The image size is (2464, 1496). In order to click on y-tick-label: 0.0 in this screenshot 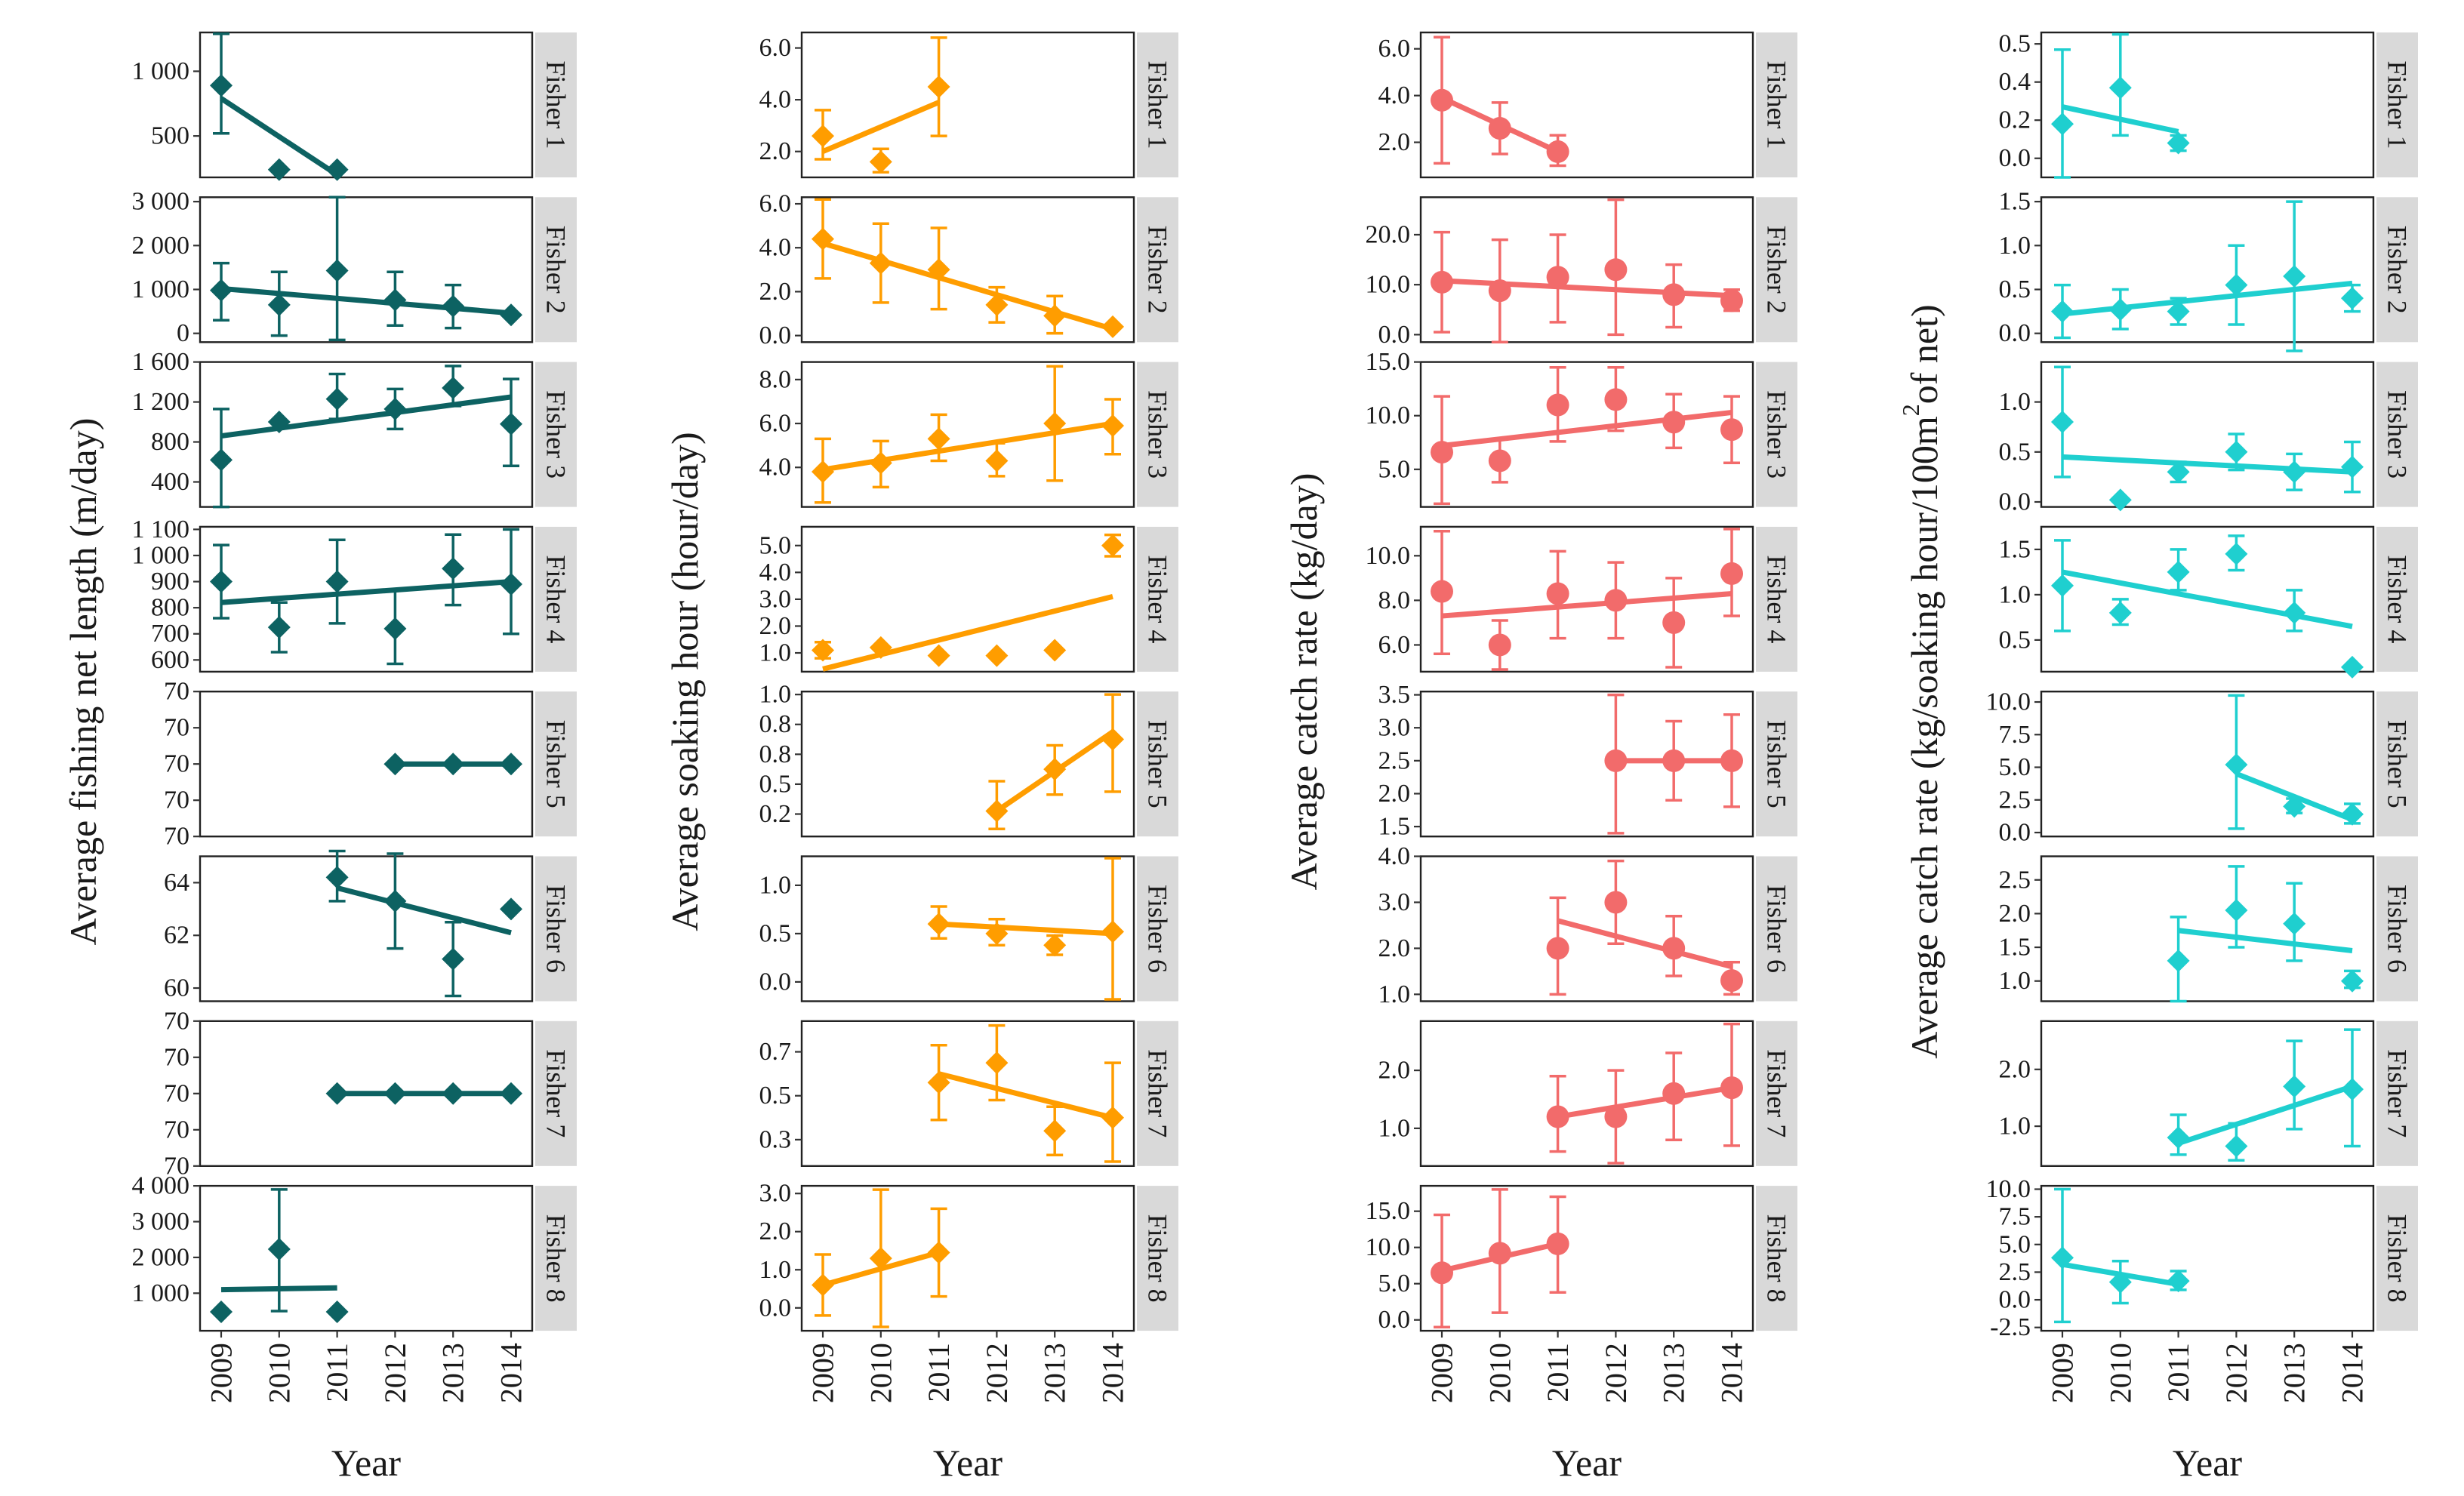, I will do `click(2015, 1300)`.